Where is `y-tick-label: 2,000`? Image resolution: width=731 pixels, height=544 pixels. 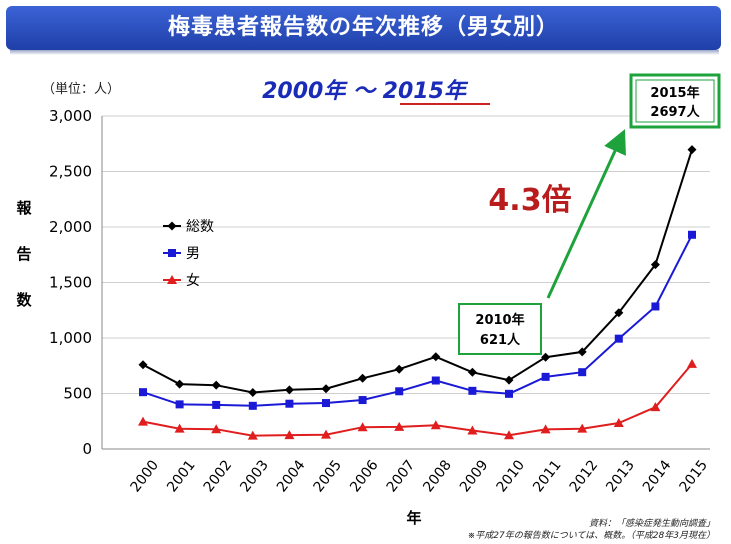
y-tick-label: 2,000 is located at coordinates (70, 227).